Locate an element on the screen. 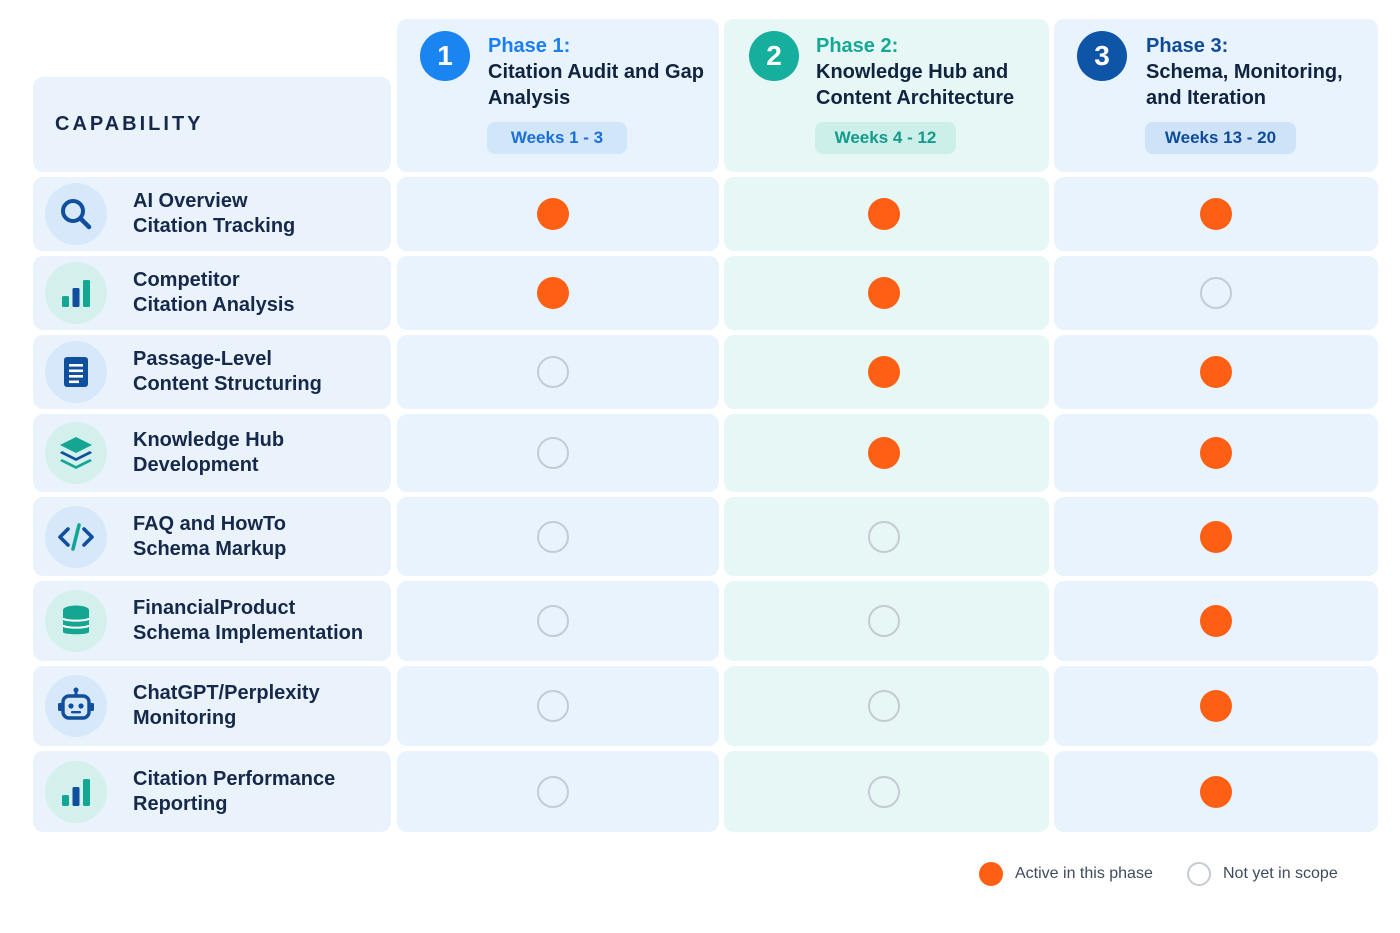 This screenshot has height=933, width=1400. phase-3-title: Schema, Monitoring, and Iteration is located at coordinates (1244, 85).